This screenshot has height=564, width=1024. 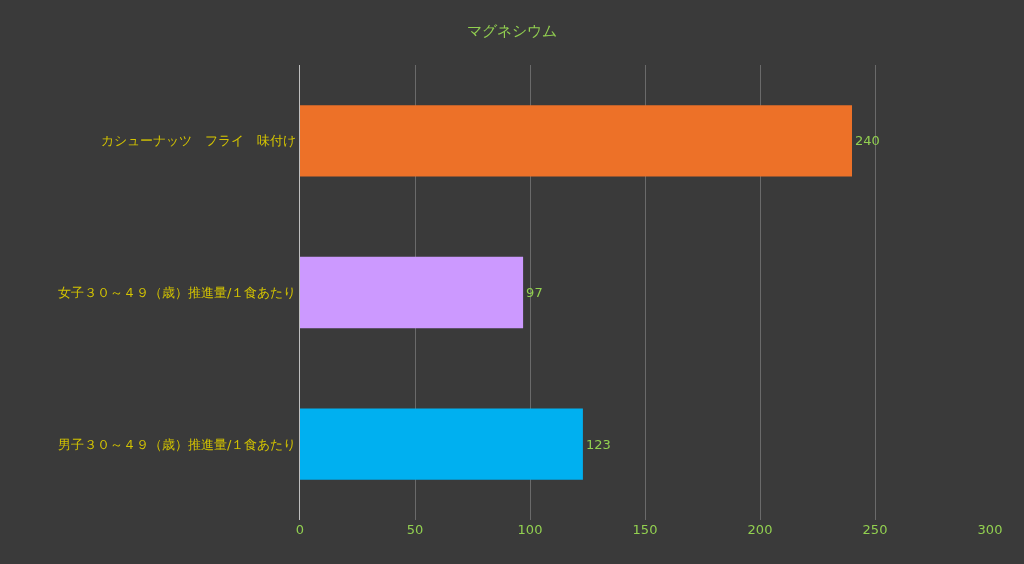 I want to click on data-label: 240, so click(x=867, y=141).